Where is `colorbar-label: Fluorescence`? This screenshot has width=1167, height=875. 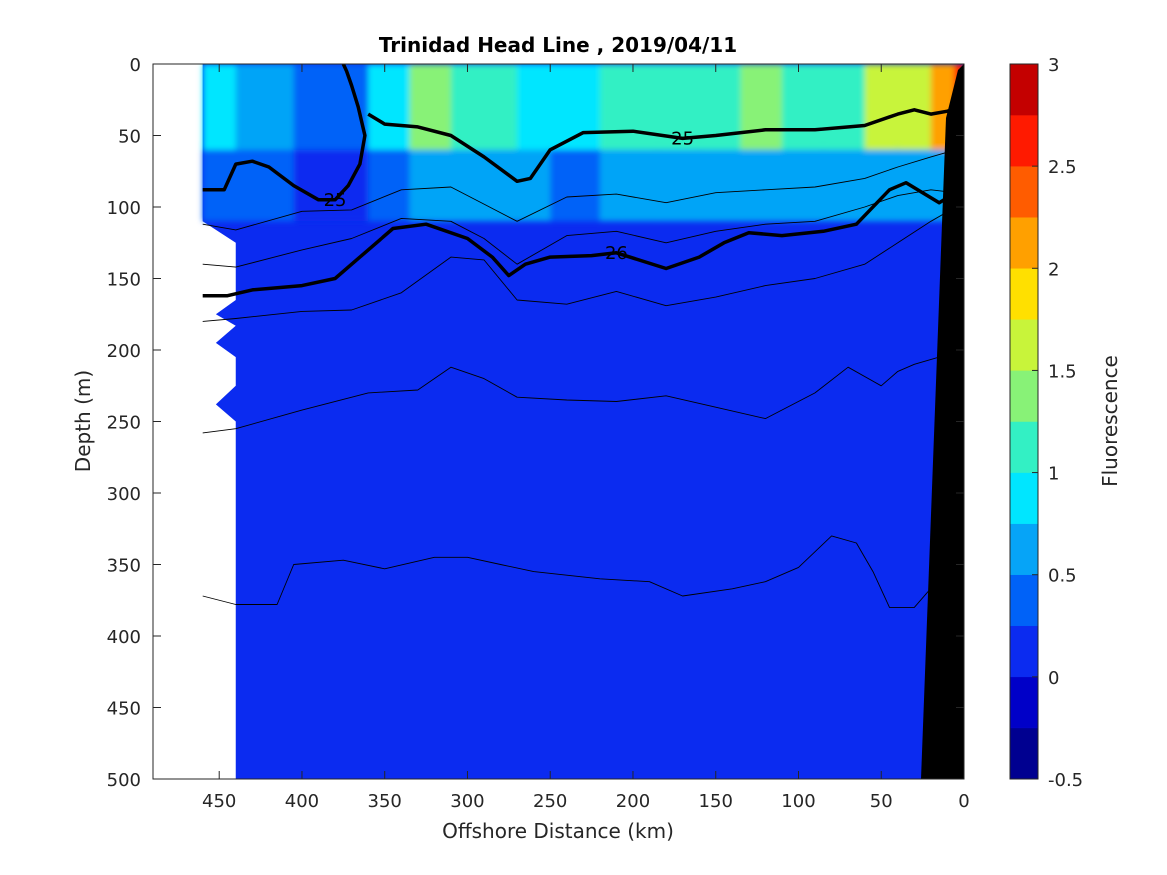 colorbar-label: Fluorescence is located at coordinates (1110, 421).